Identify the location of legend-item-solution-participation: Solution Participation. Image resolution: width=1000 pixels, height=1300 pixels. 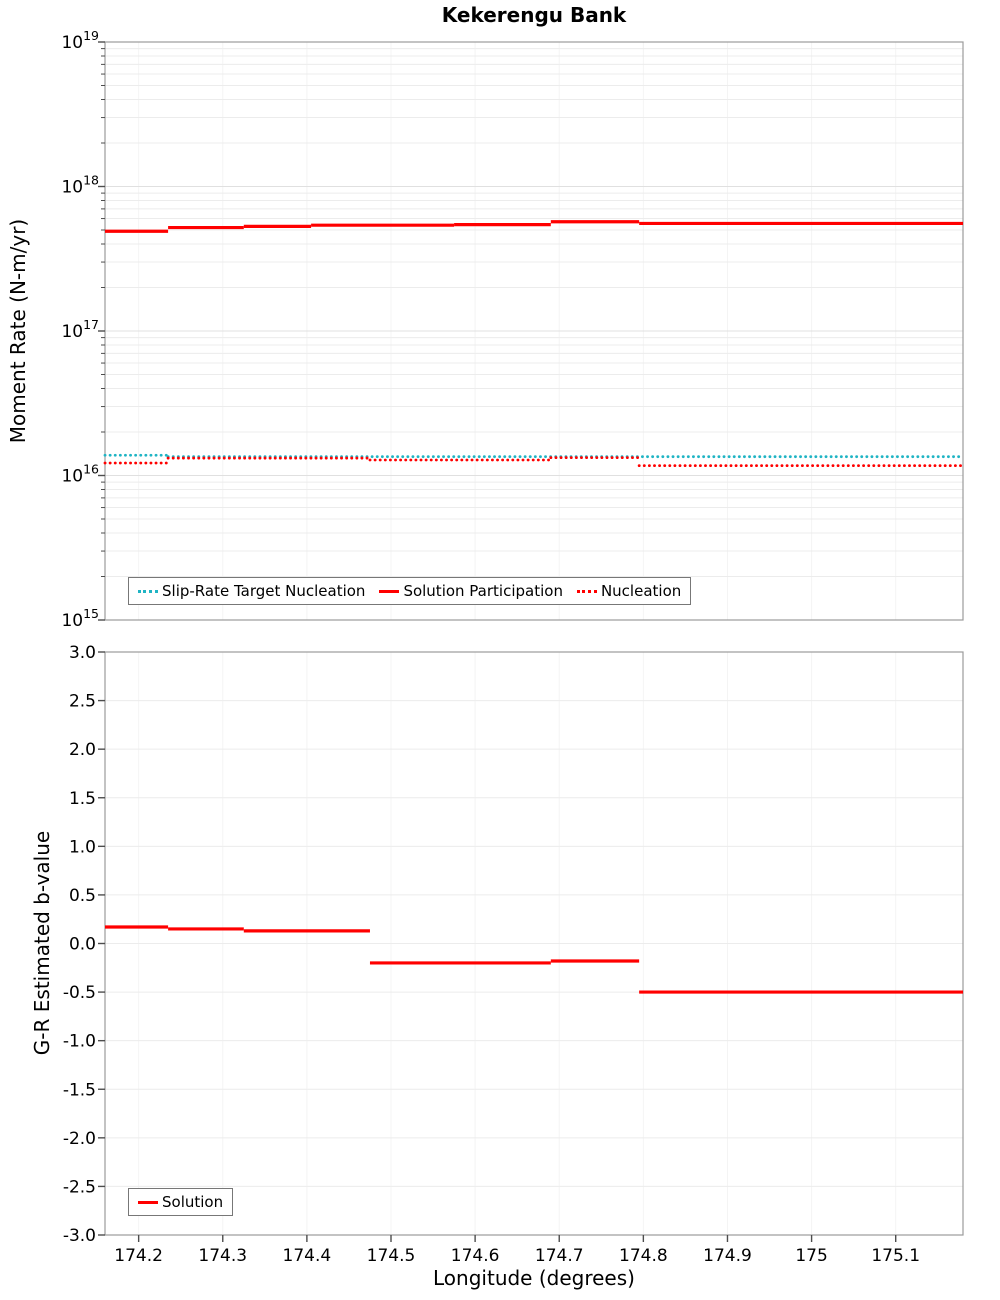
(471, 591).